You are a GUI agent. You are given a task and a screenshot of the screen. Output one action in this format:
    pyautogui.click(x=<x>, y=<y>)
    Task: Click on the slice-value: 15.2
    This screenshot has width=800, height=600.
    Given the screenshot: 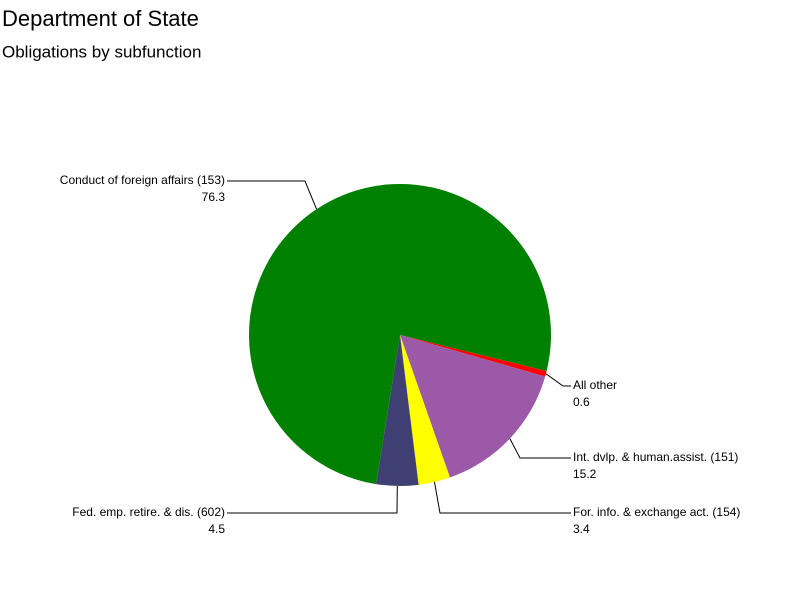 What is the action you would take?
    pyautogui.click(x=585, y=474)
    